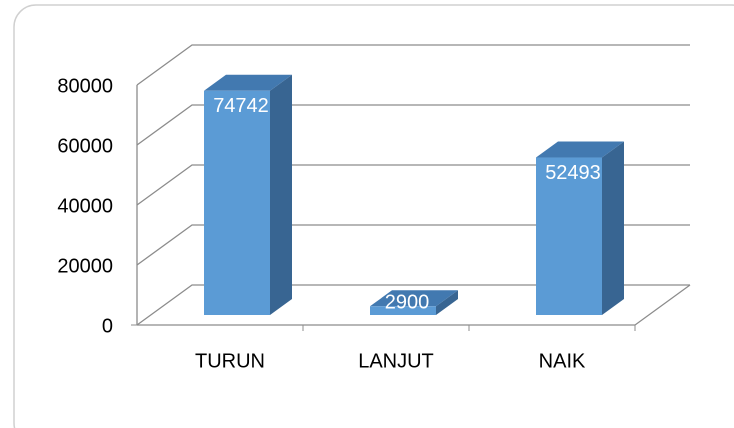 The width and height of the screenshot is (734, 428). I want to click on y-tick-label: 80000, so click(85, 86).